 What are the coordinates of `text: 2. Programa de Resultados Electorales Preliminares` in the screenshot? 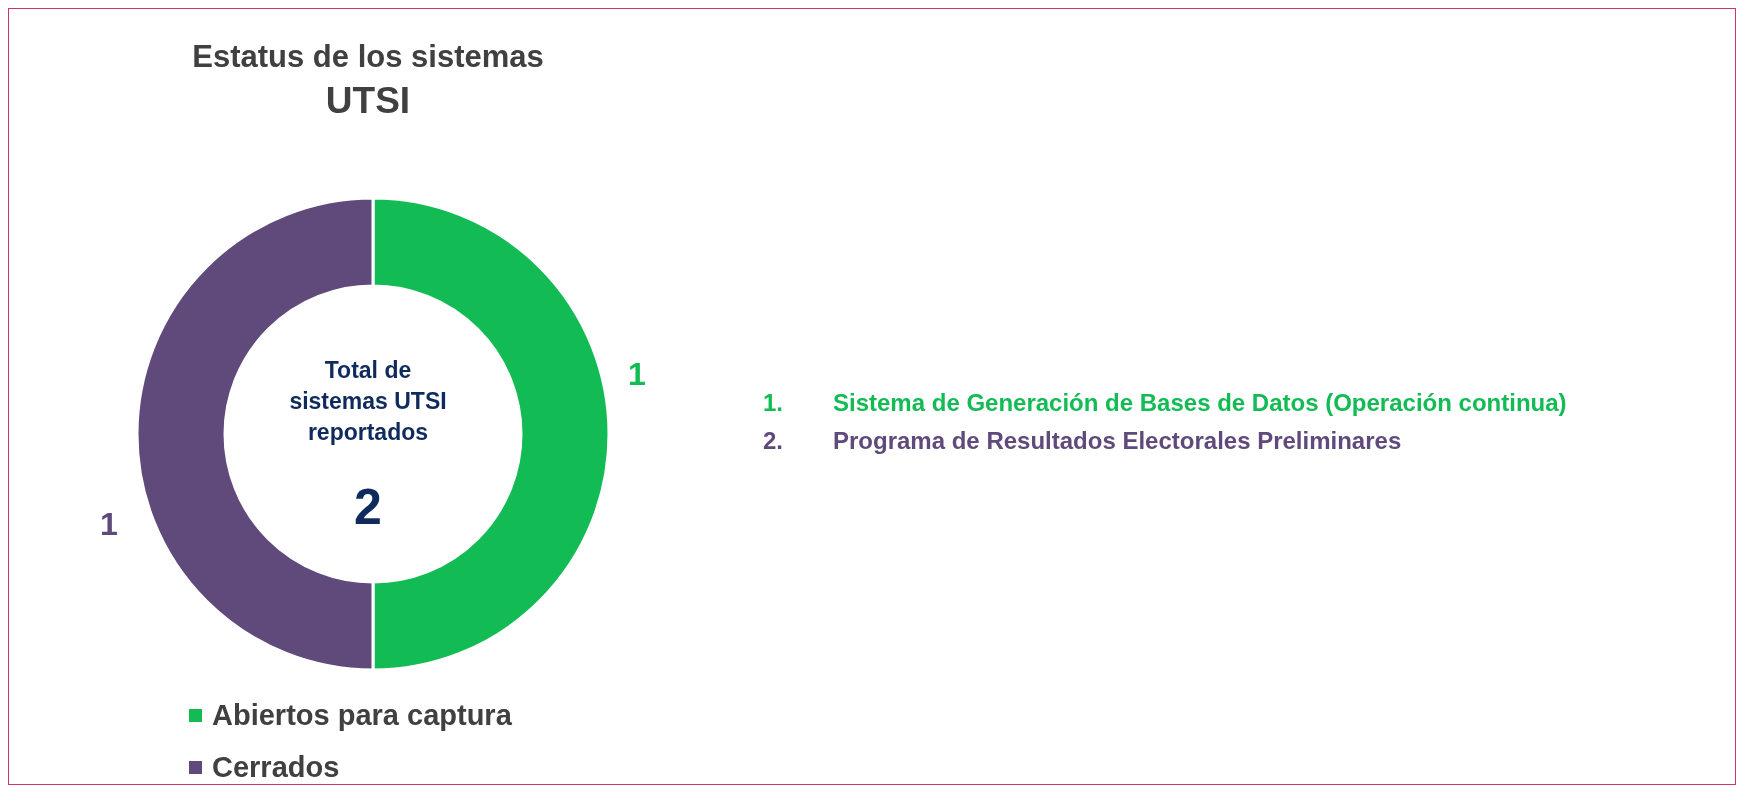 It's located at (1082, 440).